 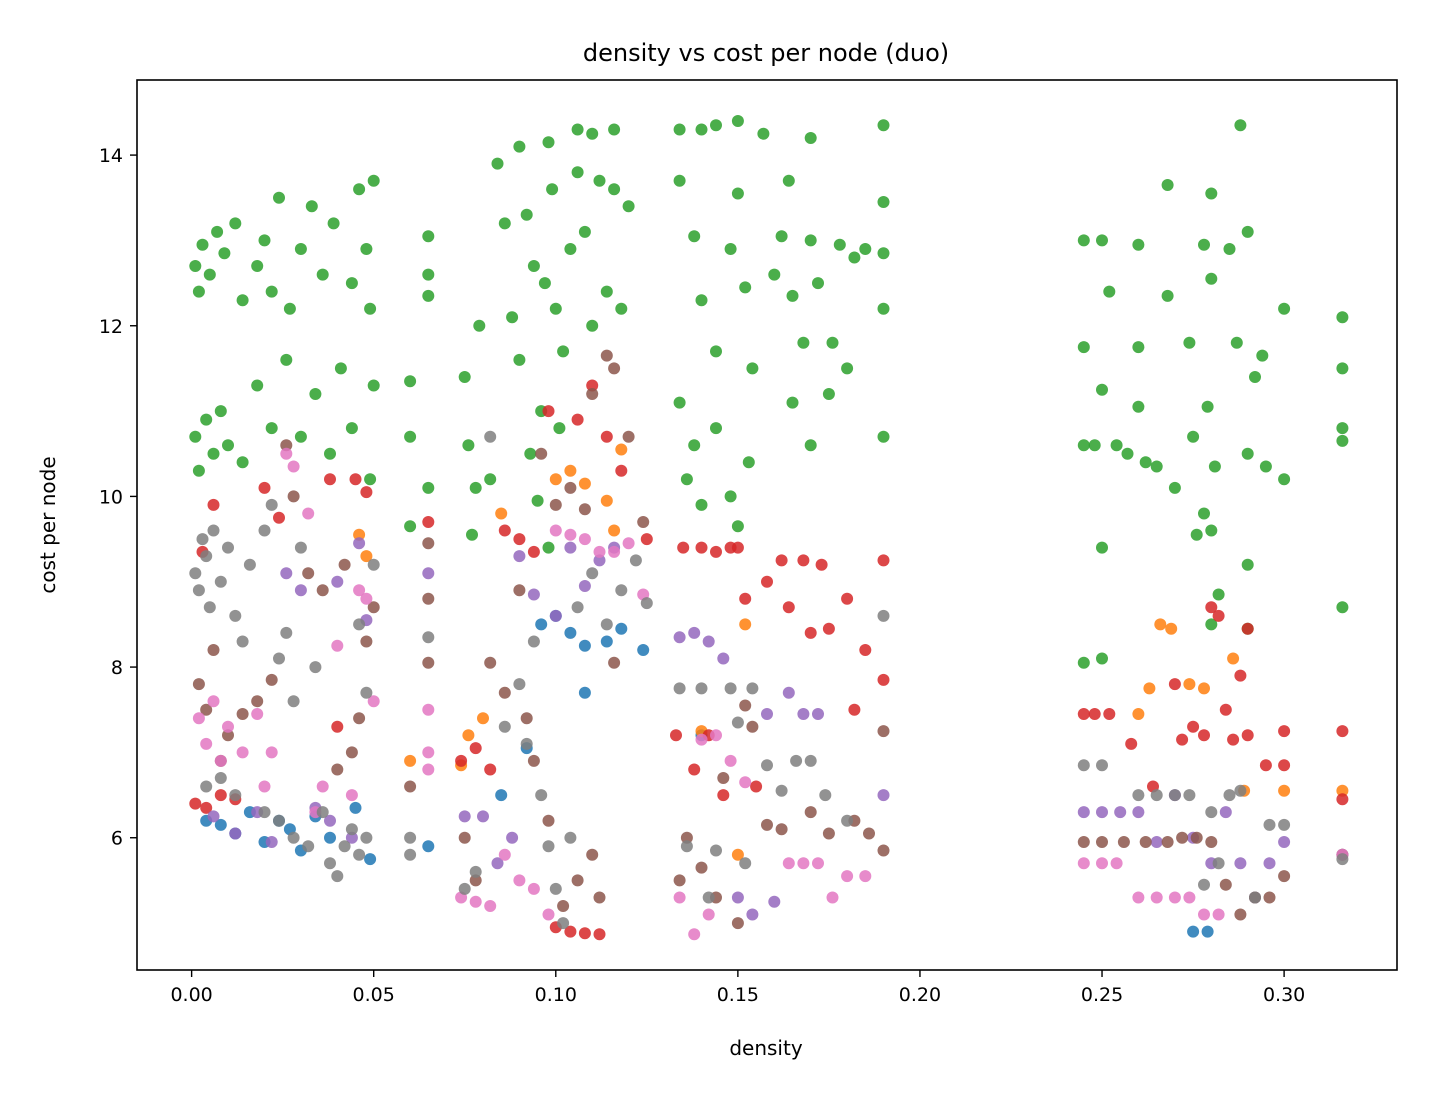 What do you see at coordinates (111, 497) in the screenshot?
I see `y-tick-label: 10` at bounding box center [111, 497].